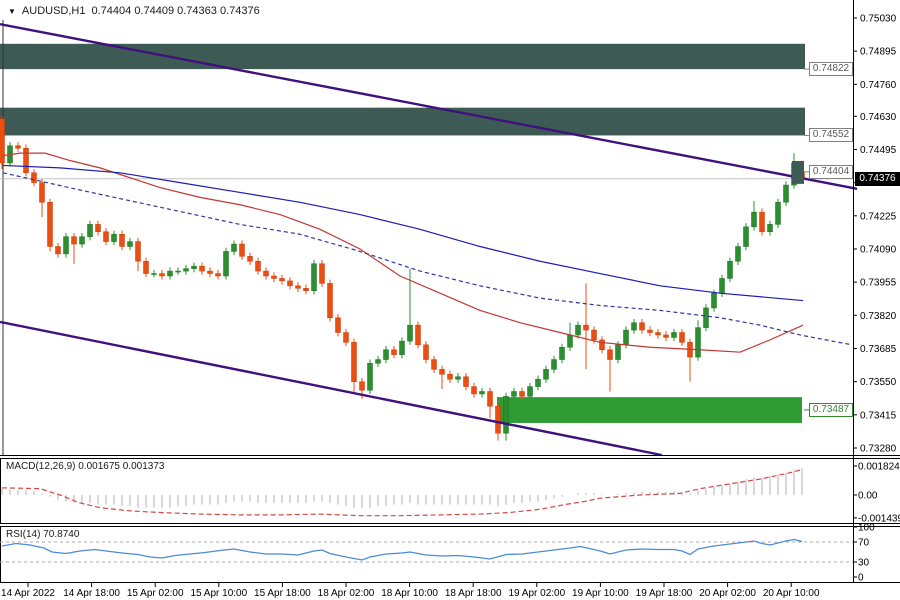 This screenshot has height=600, width=900. What do you see at coordinates (85, 466) in the screenshot?
I see `macd-indicator-label: MACD(12,26,9) 0.001675 0.001373` at bounding box center [85, 466].